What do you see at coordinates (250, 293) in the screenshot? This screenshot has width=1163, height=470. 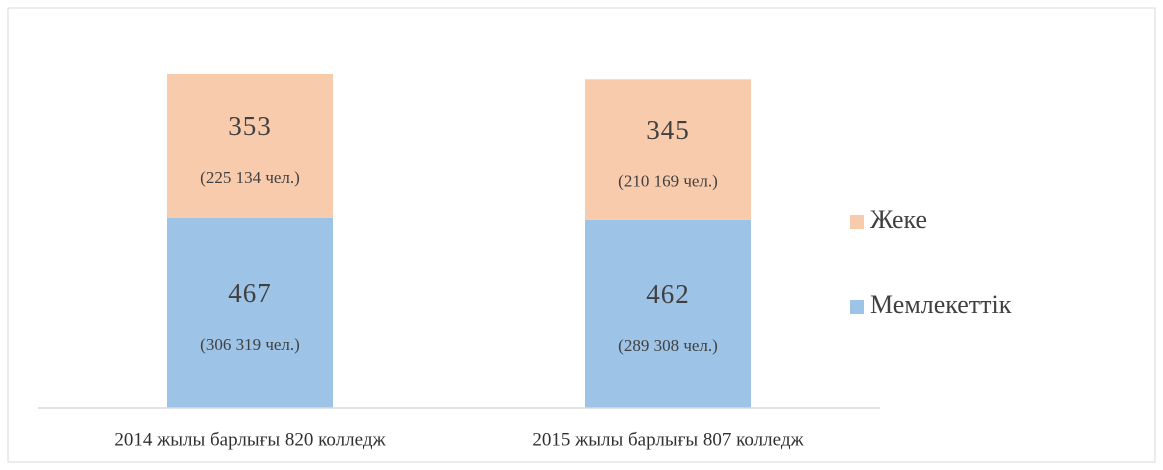 I see `data-label: 467` at bounding box center [250, 293].